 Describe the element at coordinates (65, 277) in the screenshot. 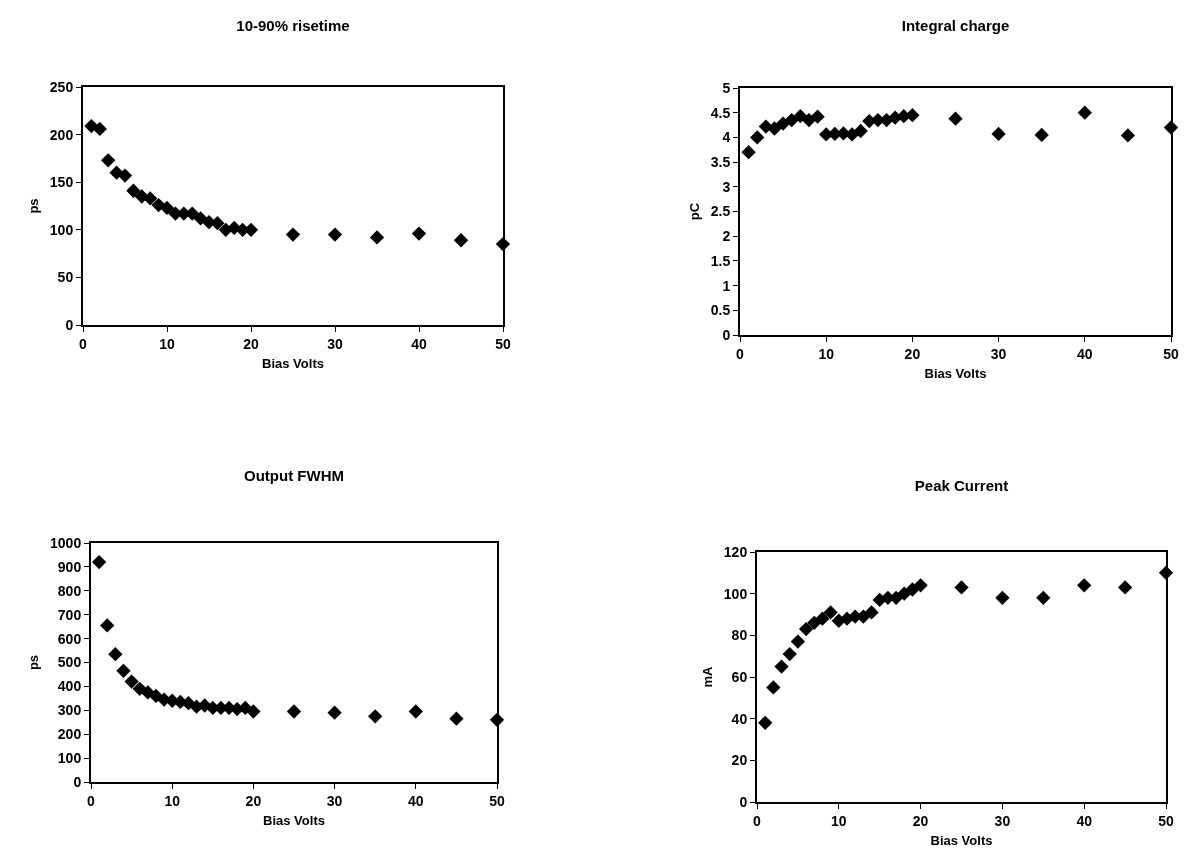

I see `y-tick-label: 50` at that location.